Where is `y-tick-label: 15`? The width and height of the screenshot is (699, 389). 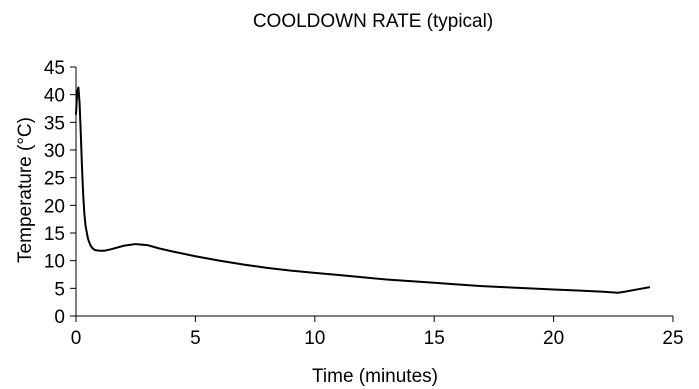
y-tick-label: 15 is located at coordinates (54, 234).